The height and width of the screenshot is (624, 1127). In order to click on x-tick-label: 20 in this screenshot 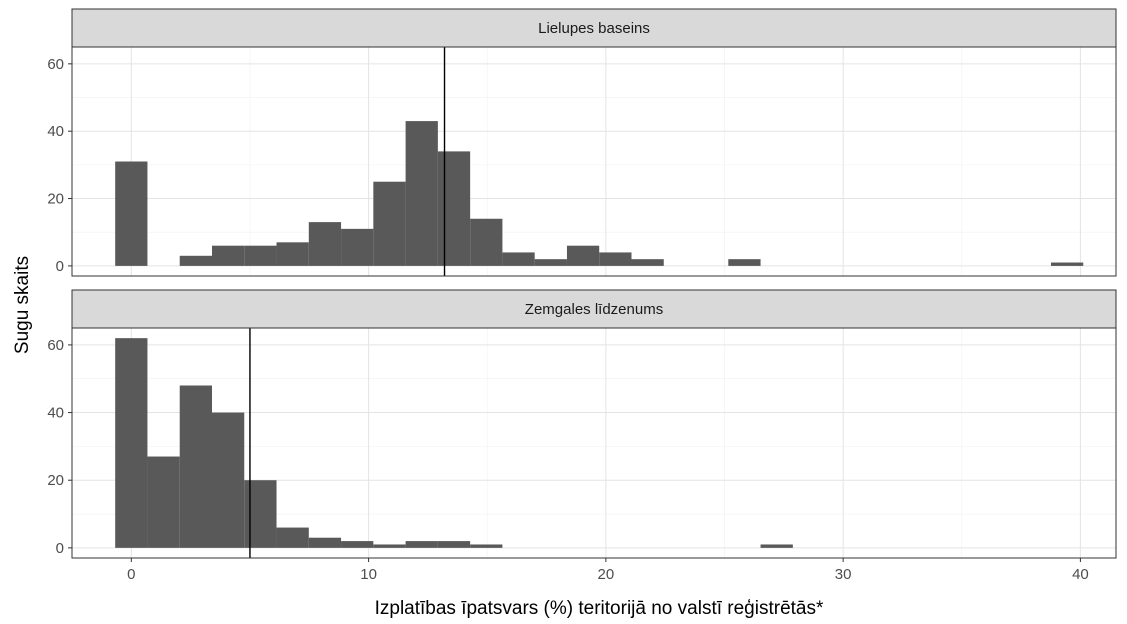, I will do `click(606, 574)`.